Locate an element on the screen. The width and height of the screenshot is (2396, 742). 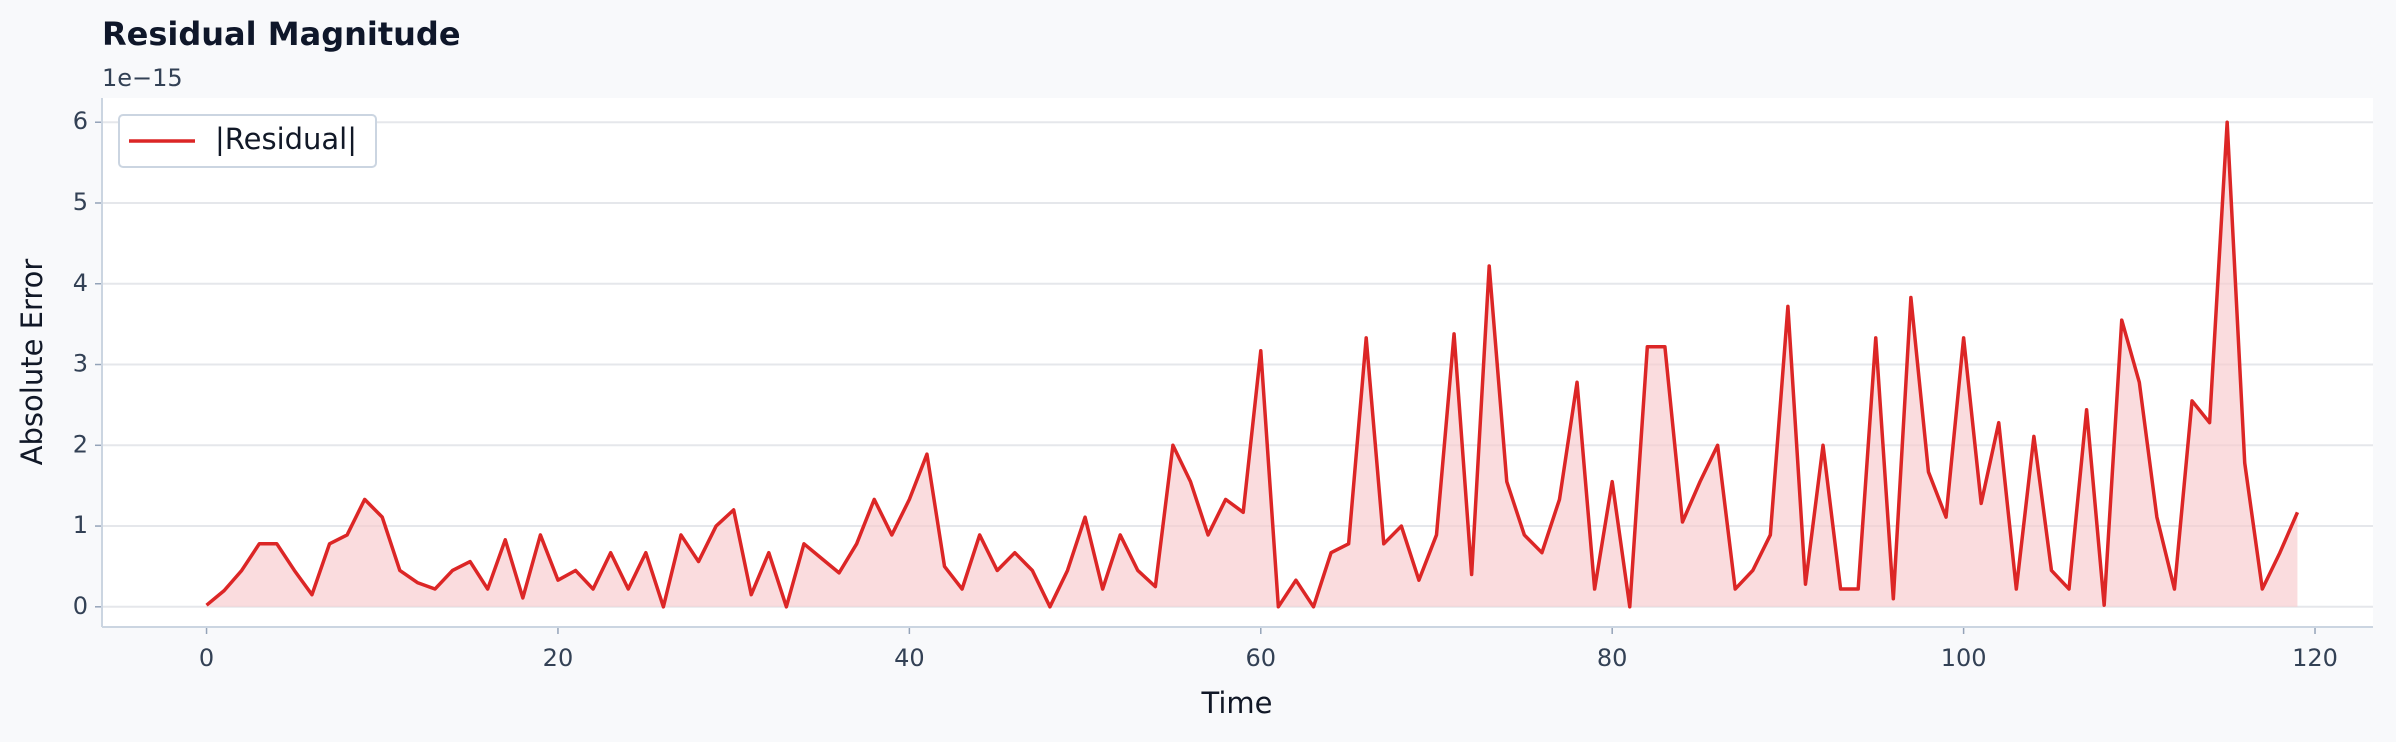
x-tick-label: 20 is located at coordinates (558, 658).